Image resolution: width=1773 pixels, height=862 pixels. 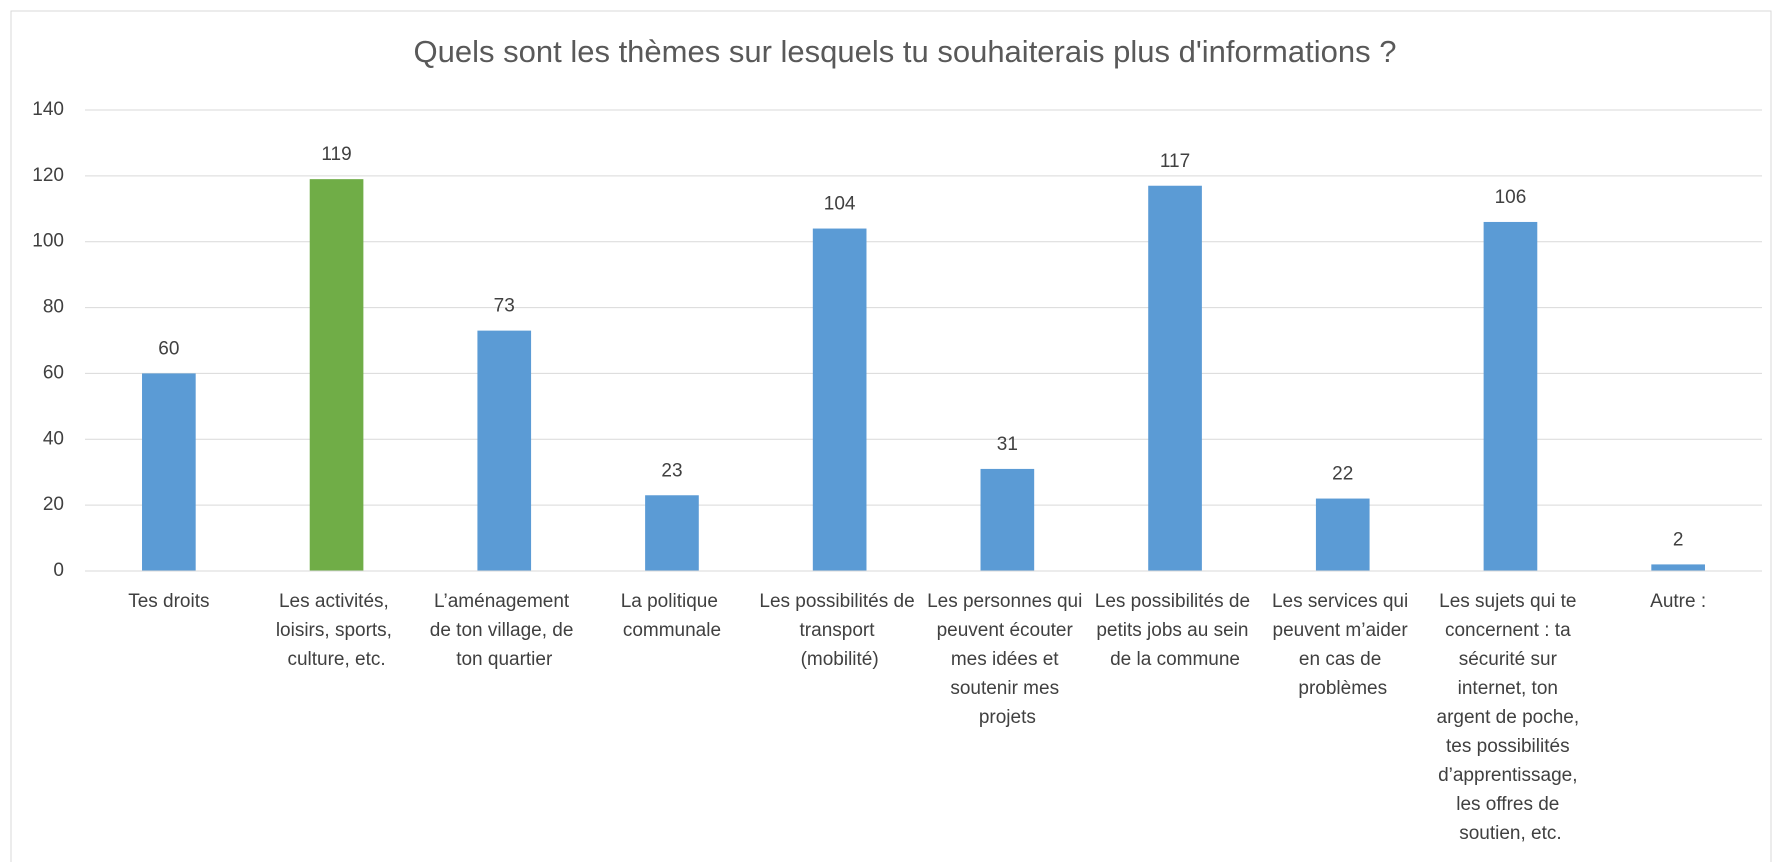 What do you see at coordinates (840, 204) in the screenshot?
I see `data-label: 104` at bounding box center [840, 204].